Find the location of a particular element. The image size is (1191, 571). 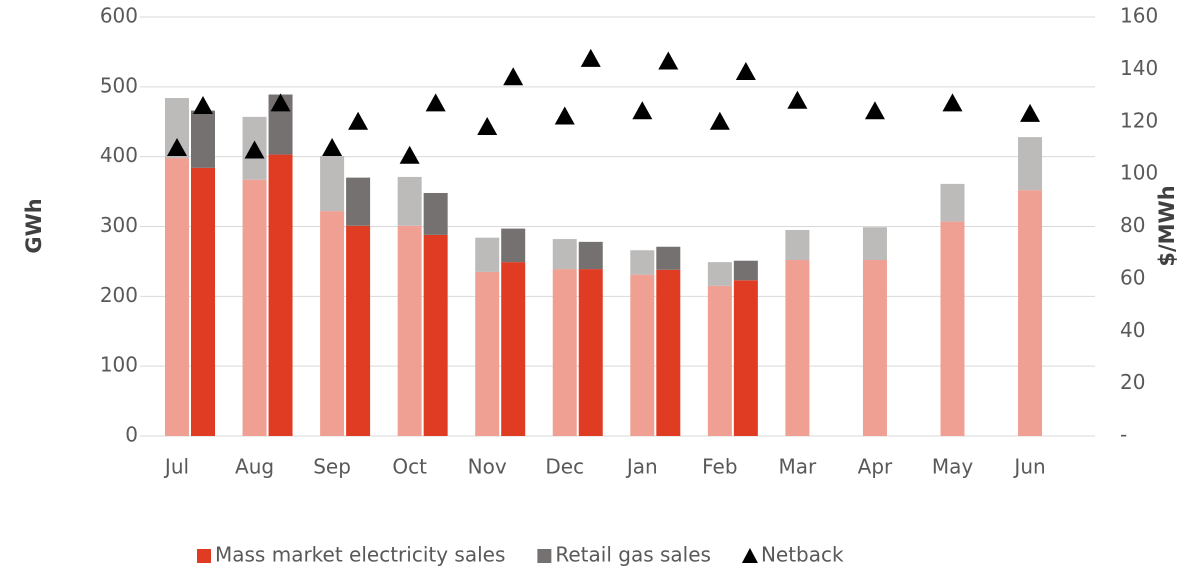

x-tick-label: Mar is located at coordinates (798, 467).